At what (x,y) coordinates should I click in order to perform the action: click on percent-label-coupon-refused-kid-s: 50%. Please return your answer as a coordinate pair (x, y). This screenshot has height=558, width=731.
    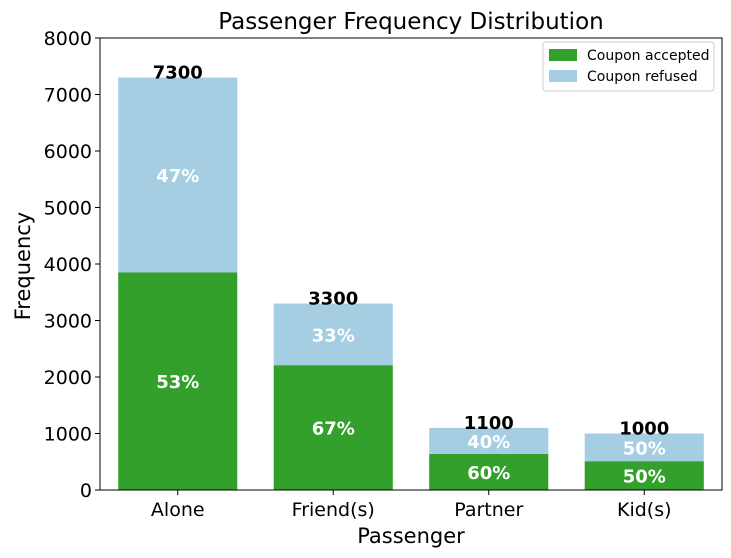
    Looking at the image, I should click on (644, 448).